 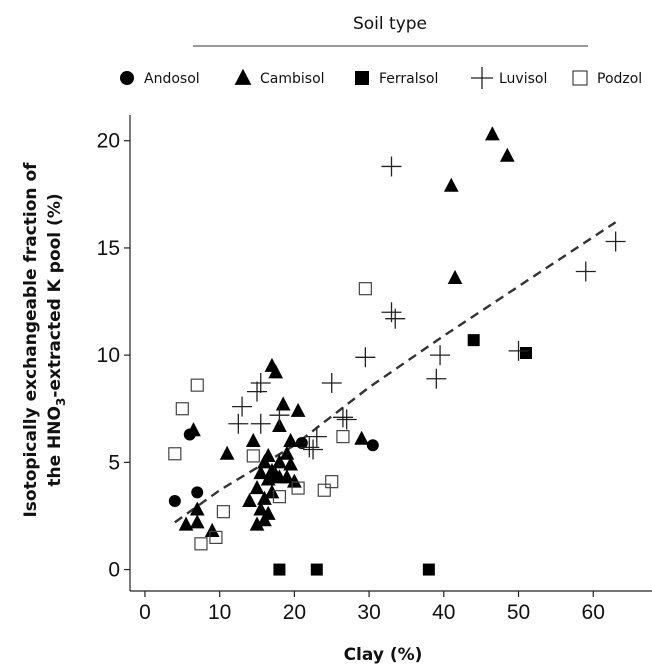 I want to click on legend-marker-luvisol, so click(x=482, y=78).